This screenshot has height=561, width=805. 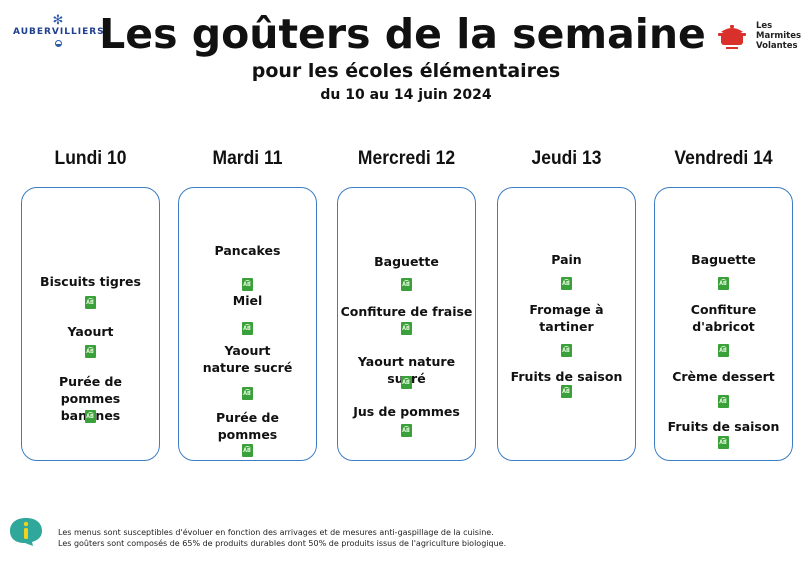 What do you see at coordinates (247, 300) in the screenshot?
I see `menu-item: Miel` at bounding box center [247, 300].